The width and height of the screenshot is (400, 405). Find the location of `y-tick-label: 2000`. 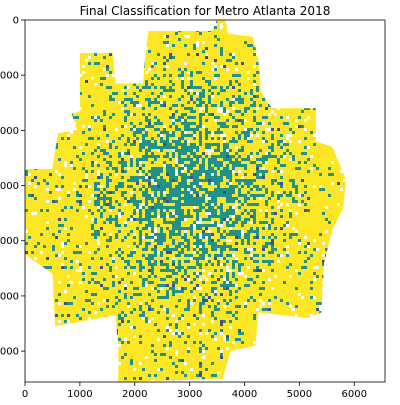

y-tick-label: 2000 is located at coordinates (9, 131).